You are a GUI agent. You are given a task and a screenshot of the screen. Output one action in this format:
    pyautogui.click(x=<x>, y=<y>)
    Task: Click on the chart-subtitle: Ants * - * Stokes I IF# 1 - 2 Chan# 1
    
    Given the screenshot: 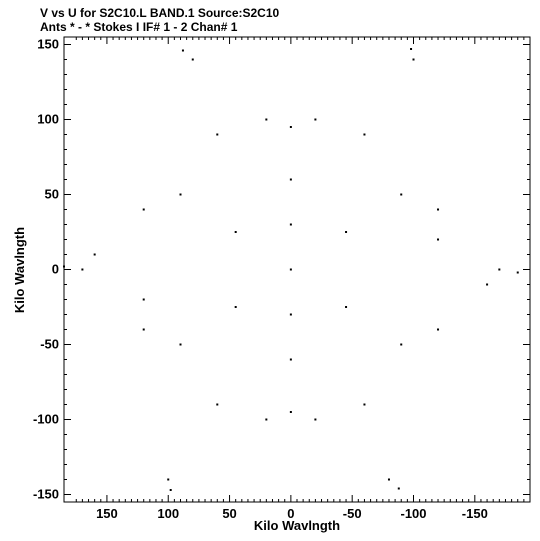 What is the action you would take?
    pyautogui.click(x=139, y=27)
    